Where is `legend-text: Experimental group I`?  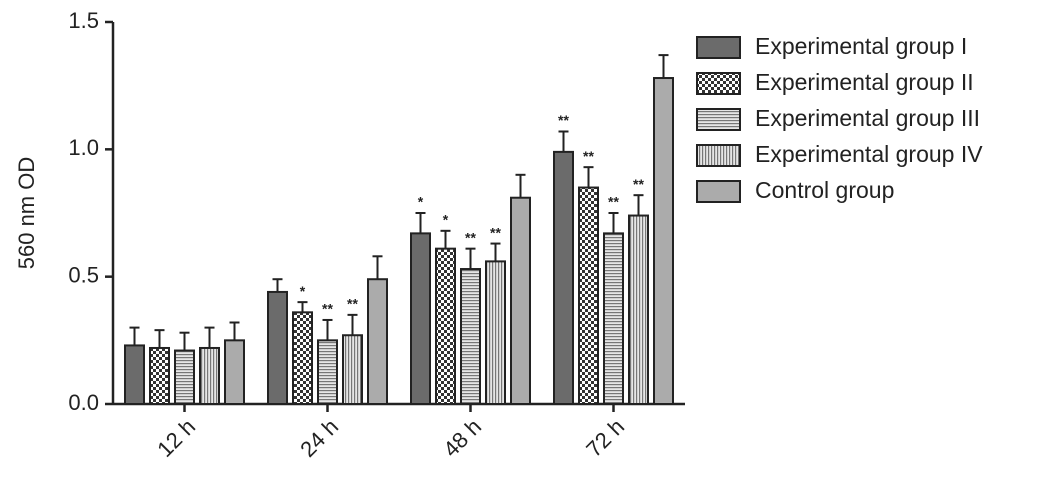
legend-text: Experimental group I is located at coordinates (861, 46).